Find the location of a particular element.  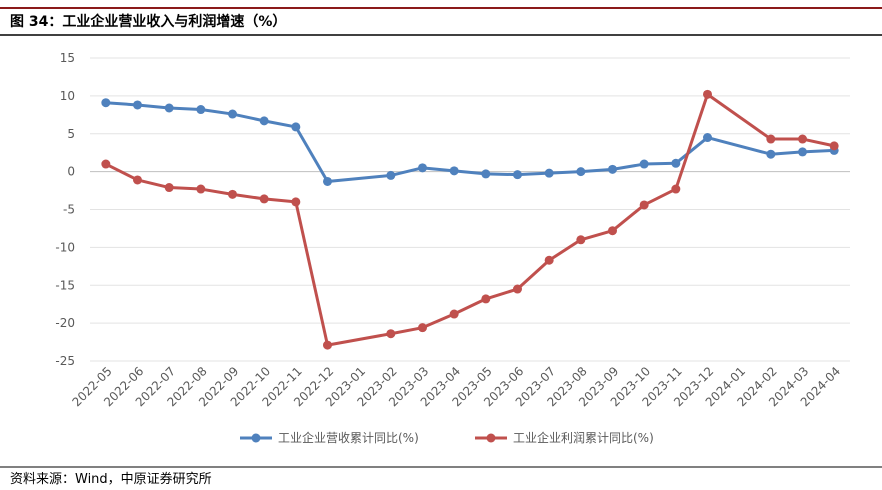

y-tick-label: -20 is located at coordinates (65, 323).